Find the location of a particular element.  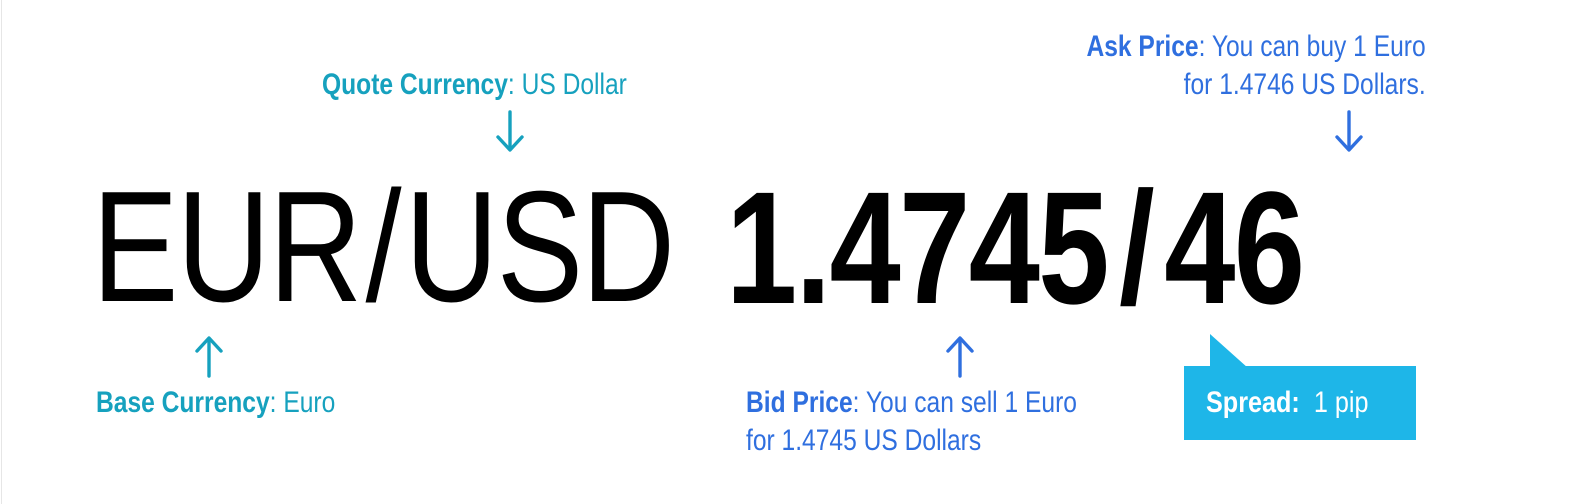

bid-price-line1: Bid Price: You can sell 1 Euro is located at coordinates (911, 403).